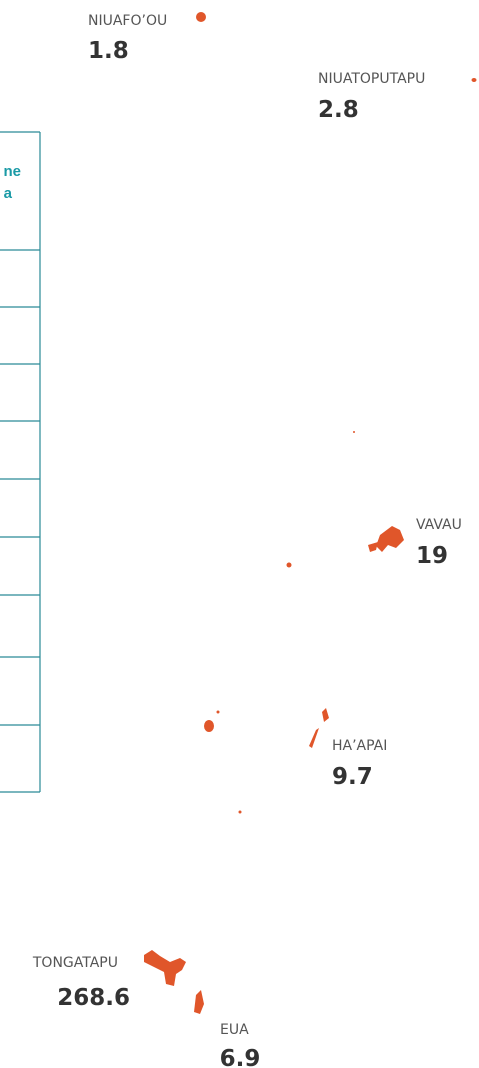  What do you see at coordinates (12, 171) in the screenshot?
I see `header-text: ne` at bounding box center [12, 171].